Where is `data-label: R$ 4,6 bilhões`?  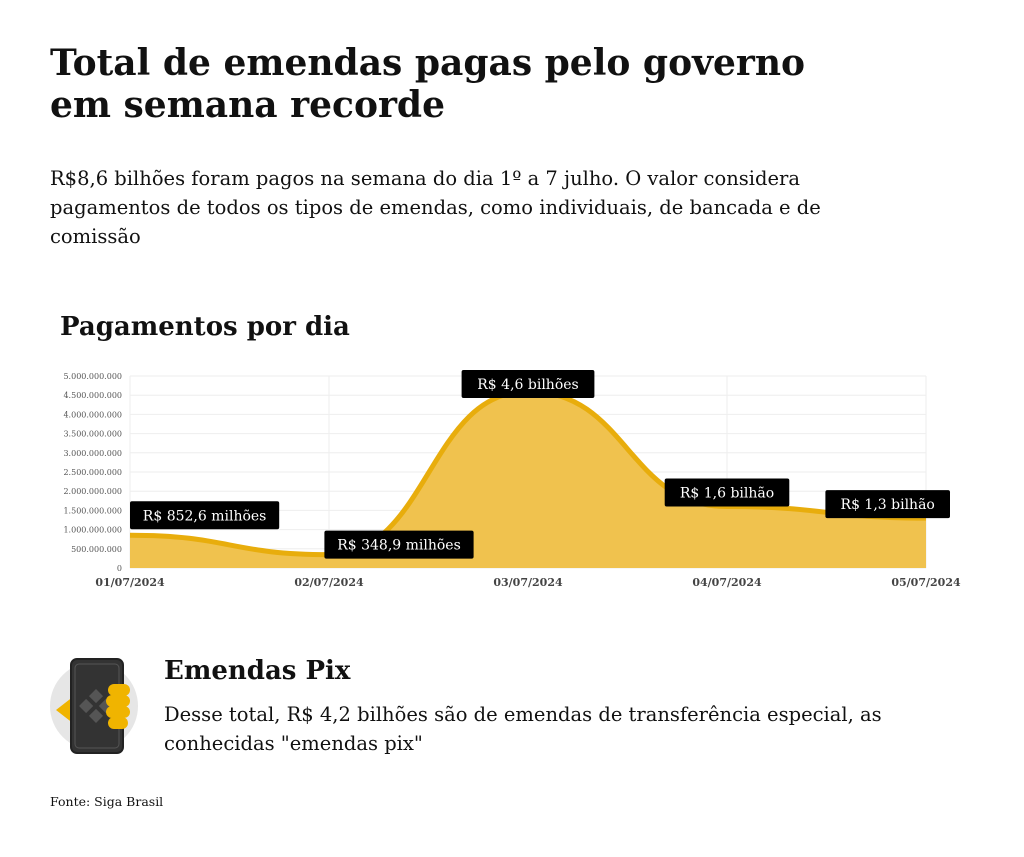 data-label: R$ 4,6 bilhões is located at coordinates (527, 385).